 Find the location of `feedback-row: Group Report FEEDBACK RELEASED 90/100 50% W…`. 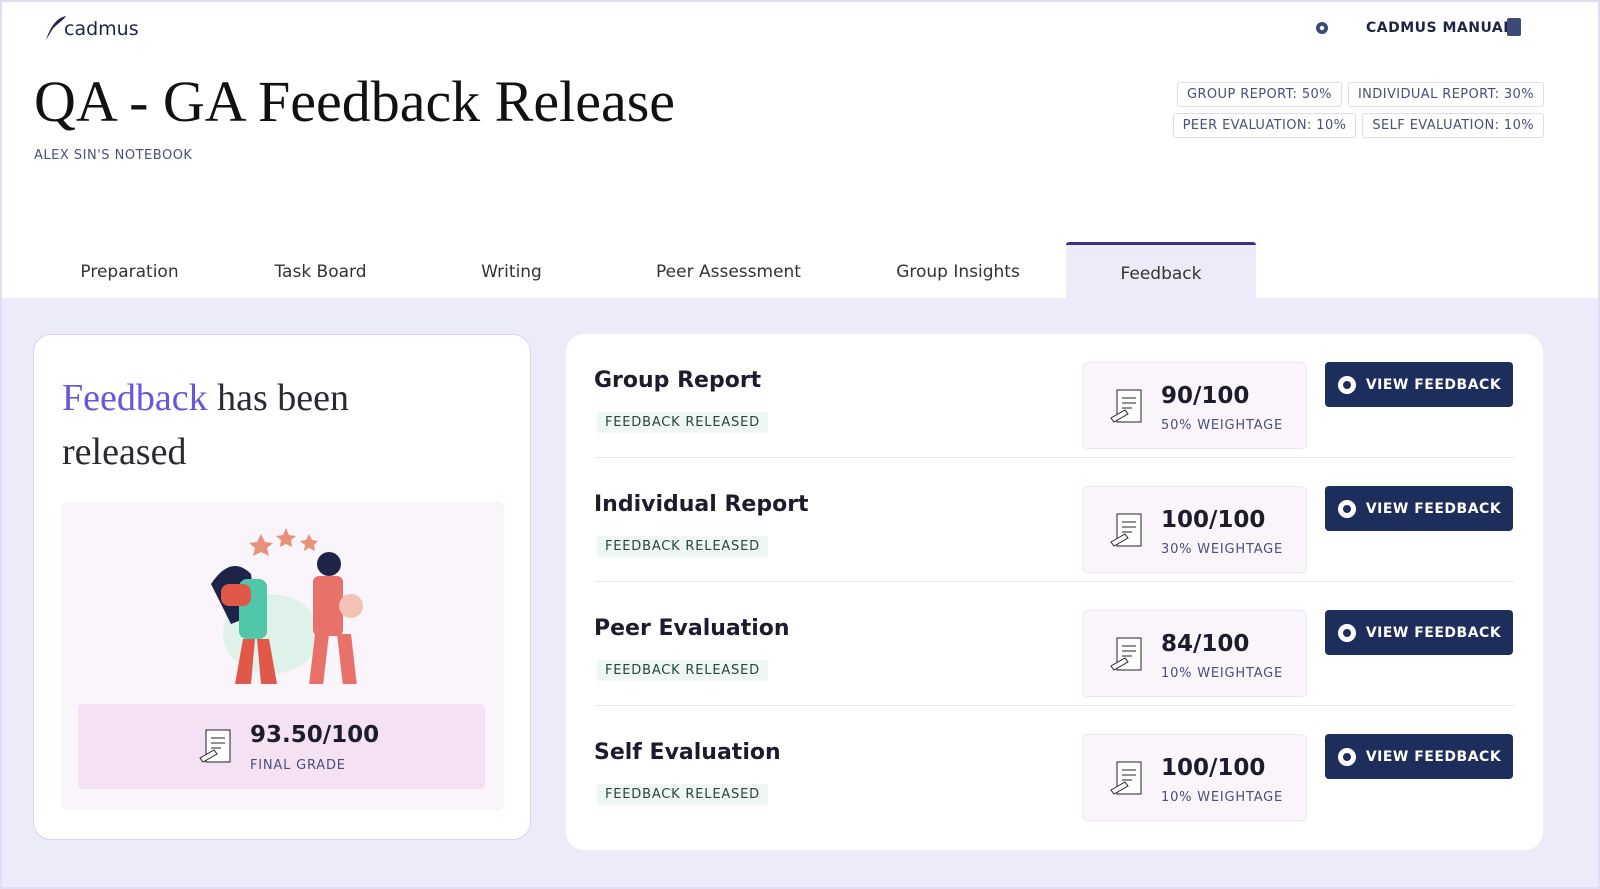

feedback-row: Group Report FEEDBACK RELEASED 90/100 50% W… is located at coordinates (1054, 396).